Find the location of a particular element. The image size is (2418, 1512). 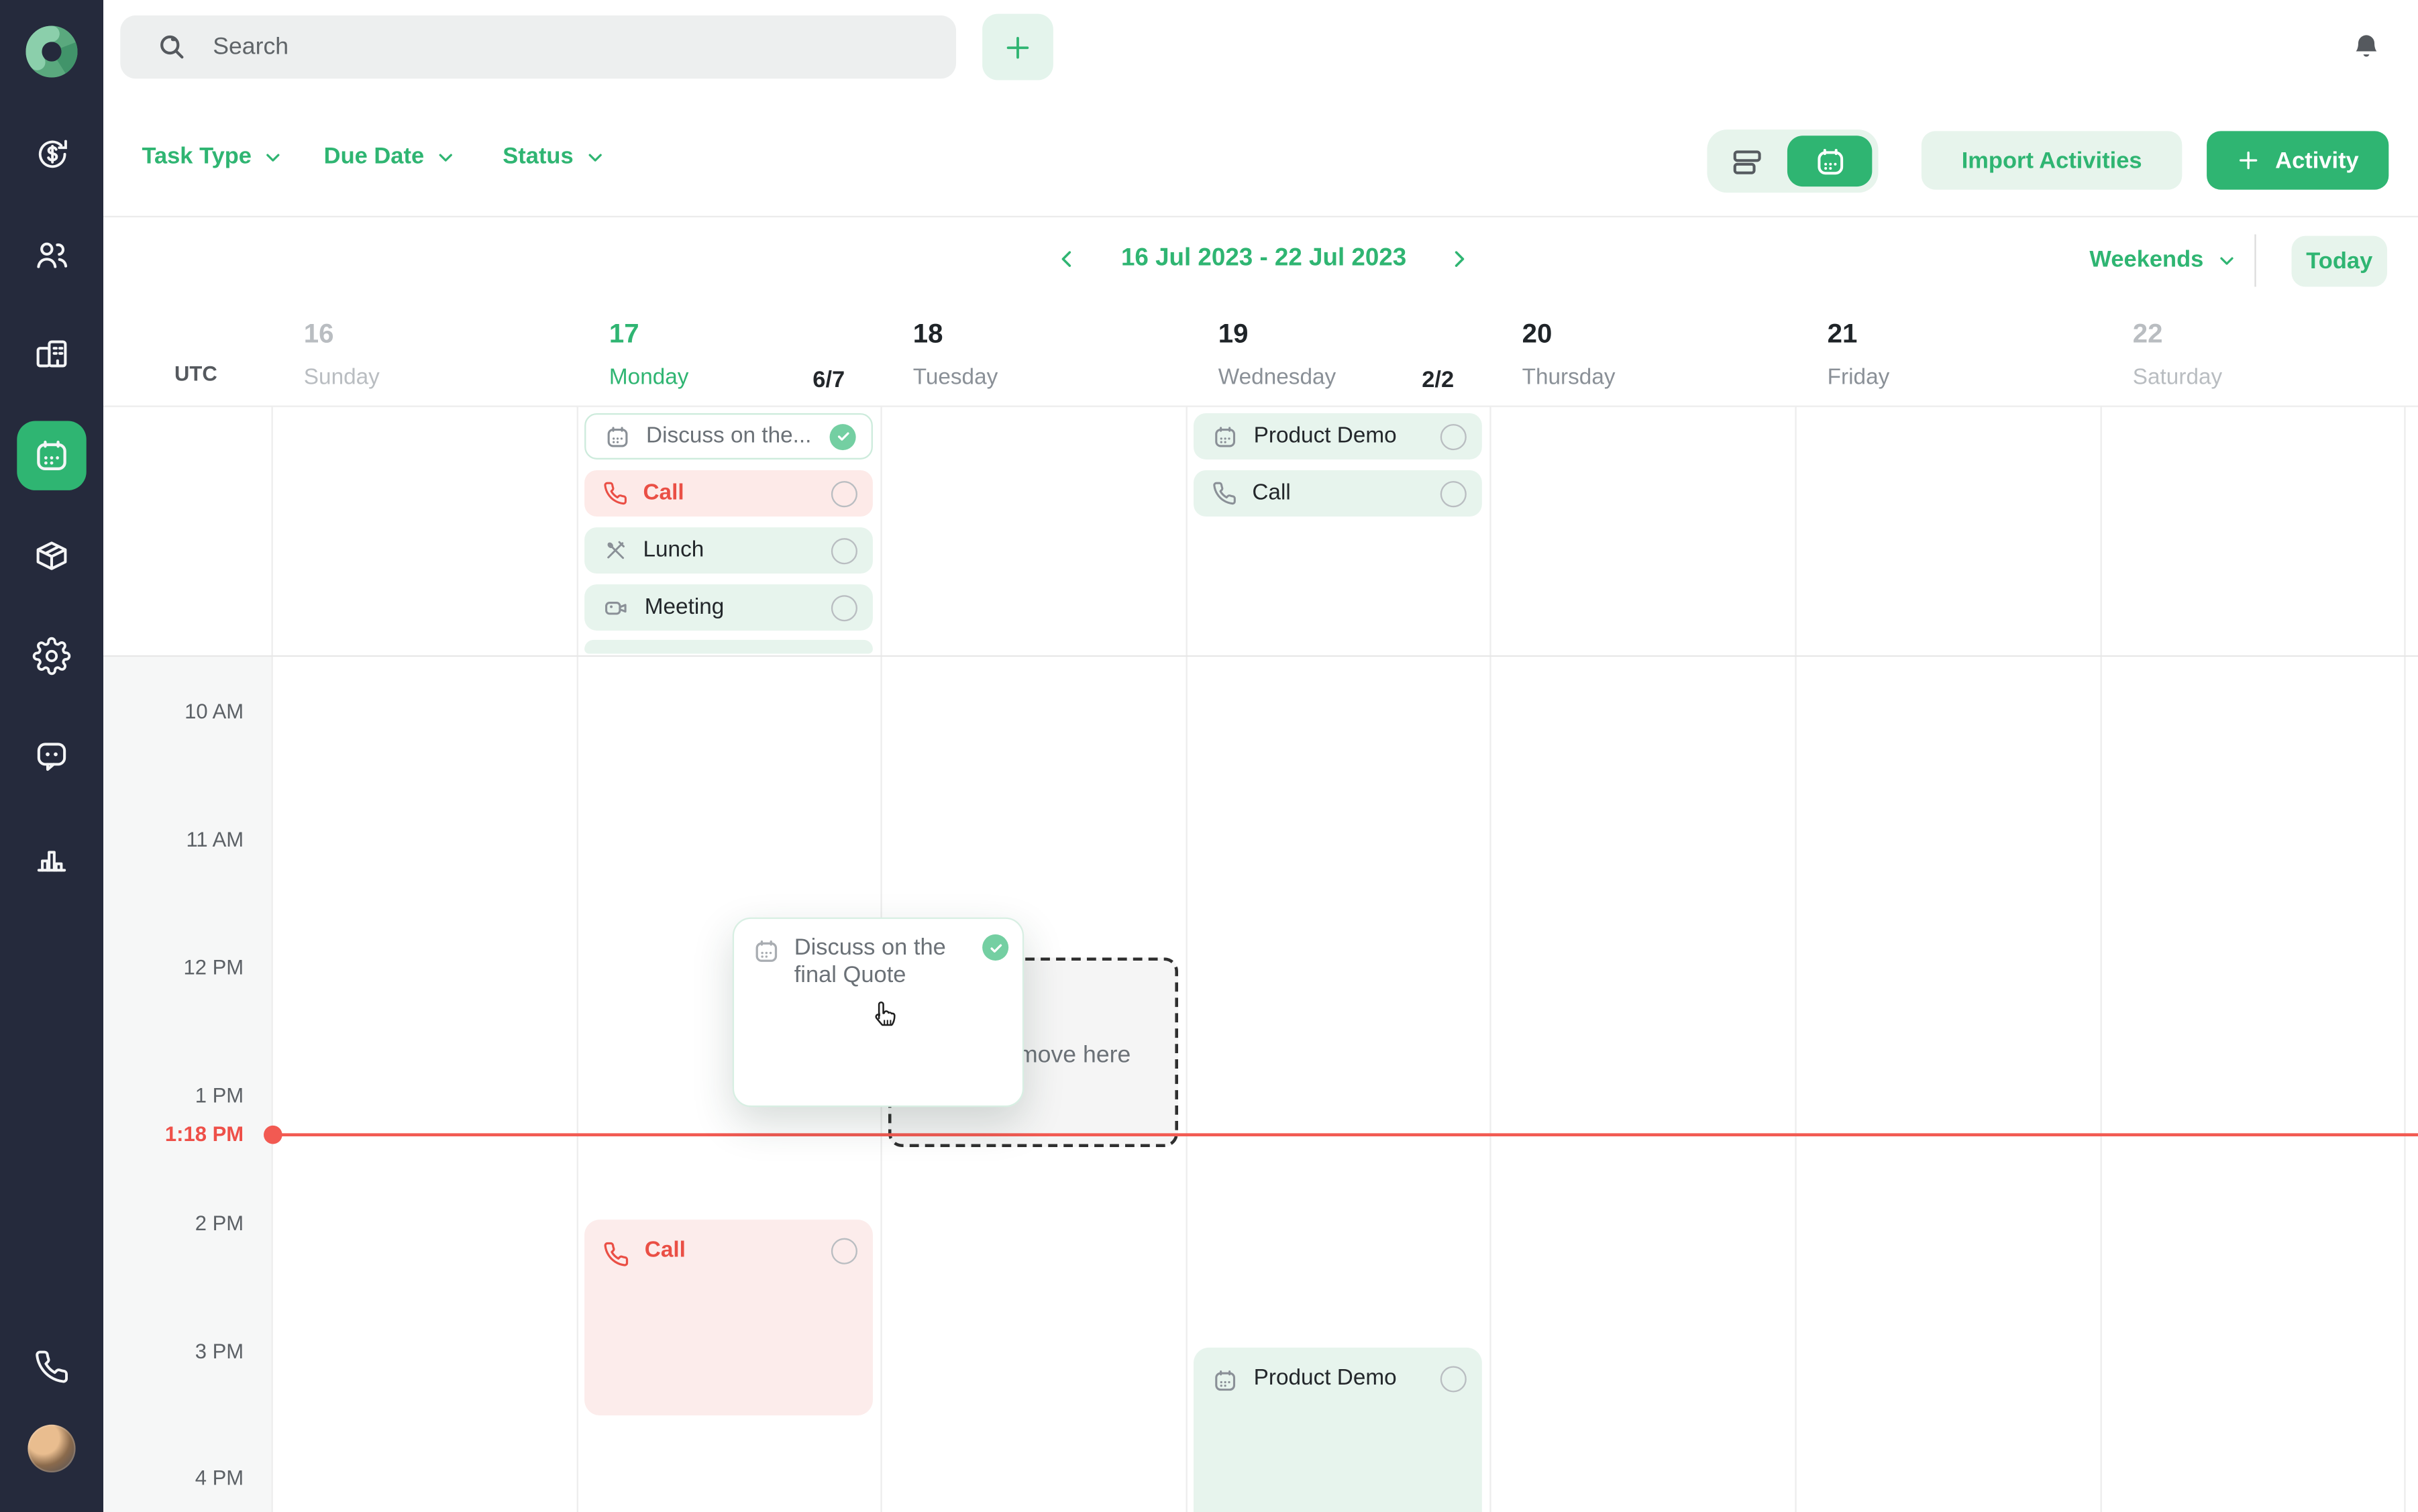

calendar-view-button is located at coordinates (1830, 161).